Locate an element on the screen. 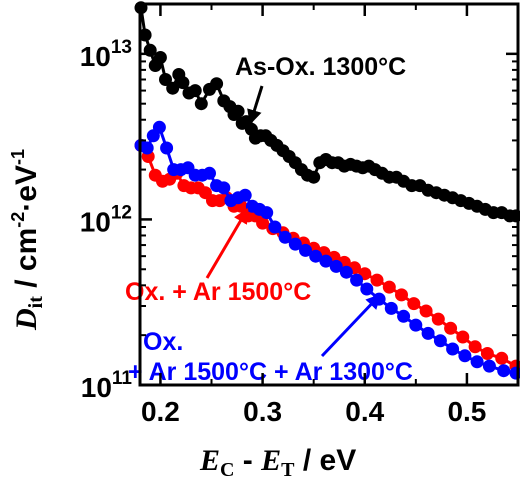  x-axis-title-sub1: C is located at coordinates (227, 470).